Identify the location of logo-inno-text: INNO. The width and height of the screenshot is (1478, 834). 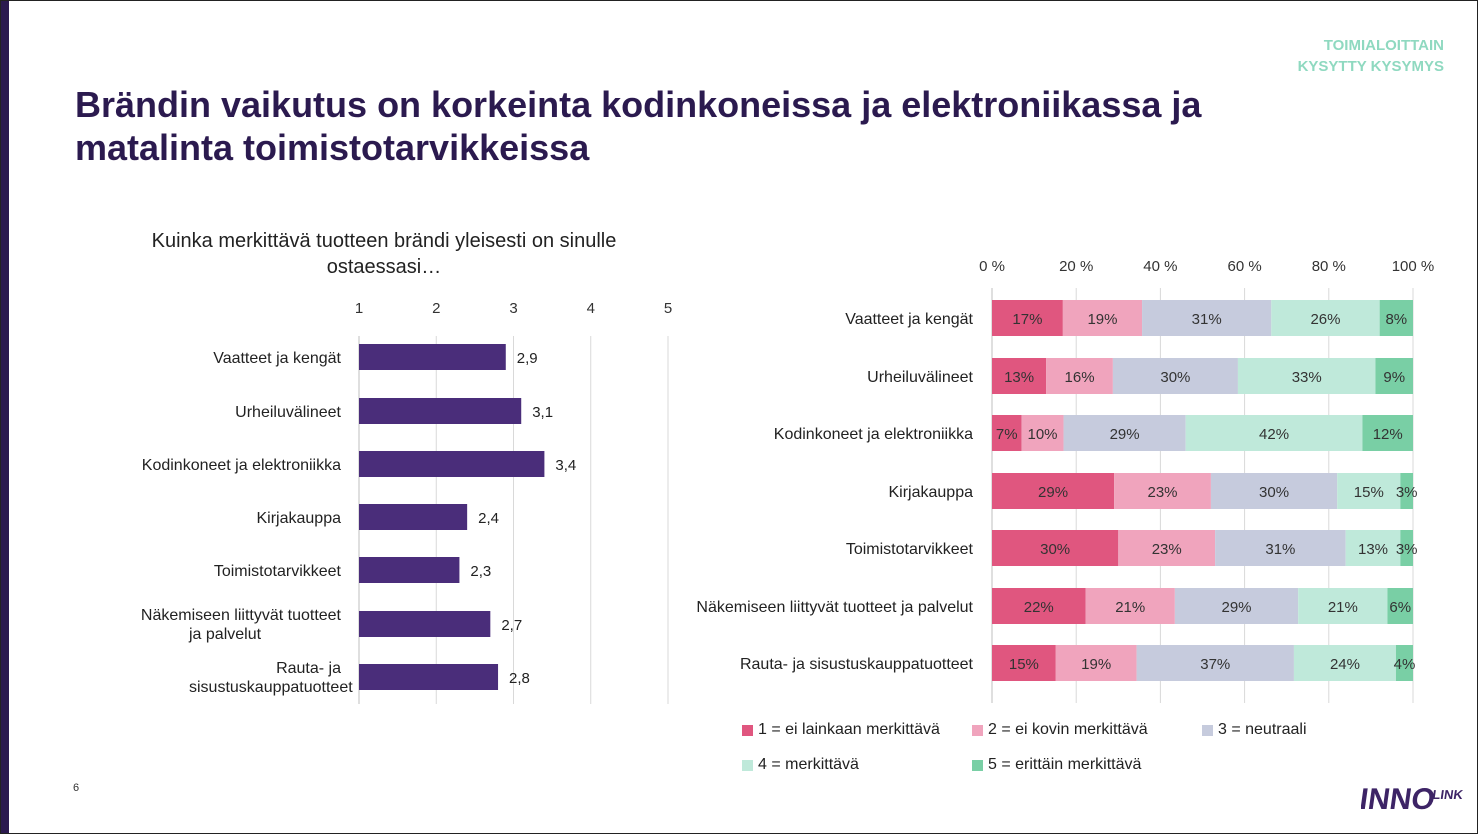
(1399, 799).